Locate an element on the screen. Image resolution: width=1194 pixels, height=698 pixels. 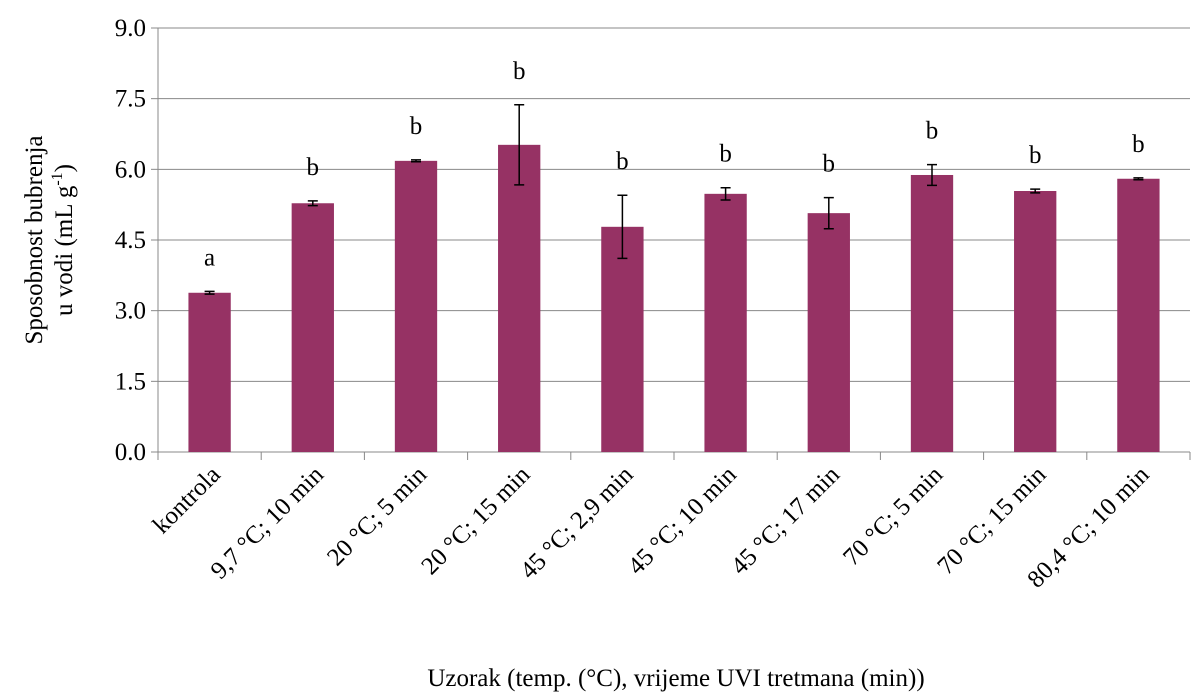
x-tick-label: 45 °C; 17 min is located at coordinates (785, 520).